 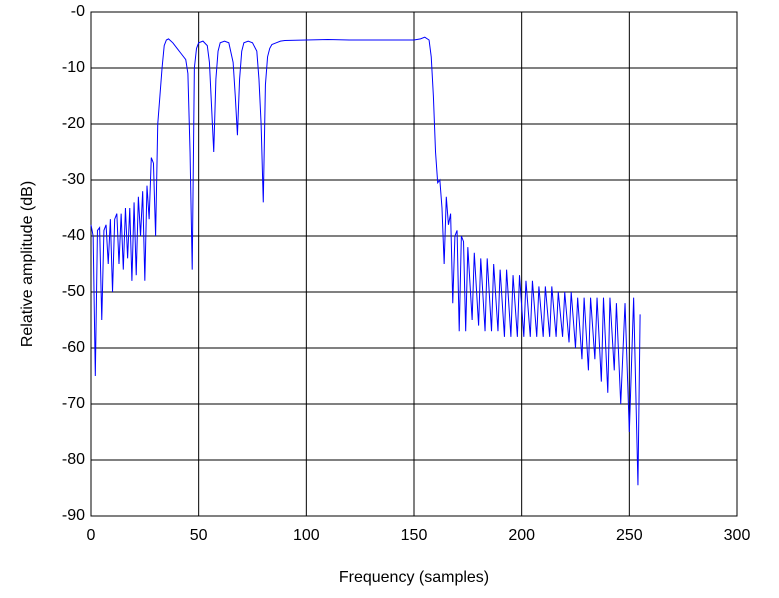 I want to click on y-tick-label: -90, so click(x=73, y=515).